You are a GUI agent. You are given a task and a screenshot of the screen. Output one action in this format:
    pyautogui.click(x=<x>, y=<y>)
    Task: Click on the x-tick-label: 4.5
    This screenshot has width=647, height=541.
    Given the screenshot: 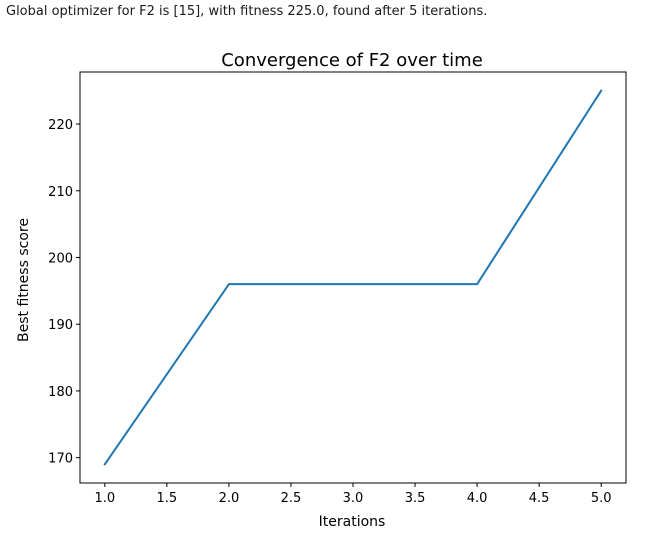 What is the action you would take?
    pyautogui.click(x=539, y=498)
    